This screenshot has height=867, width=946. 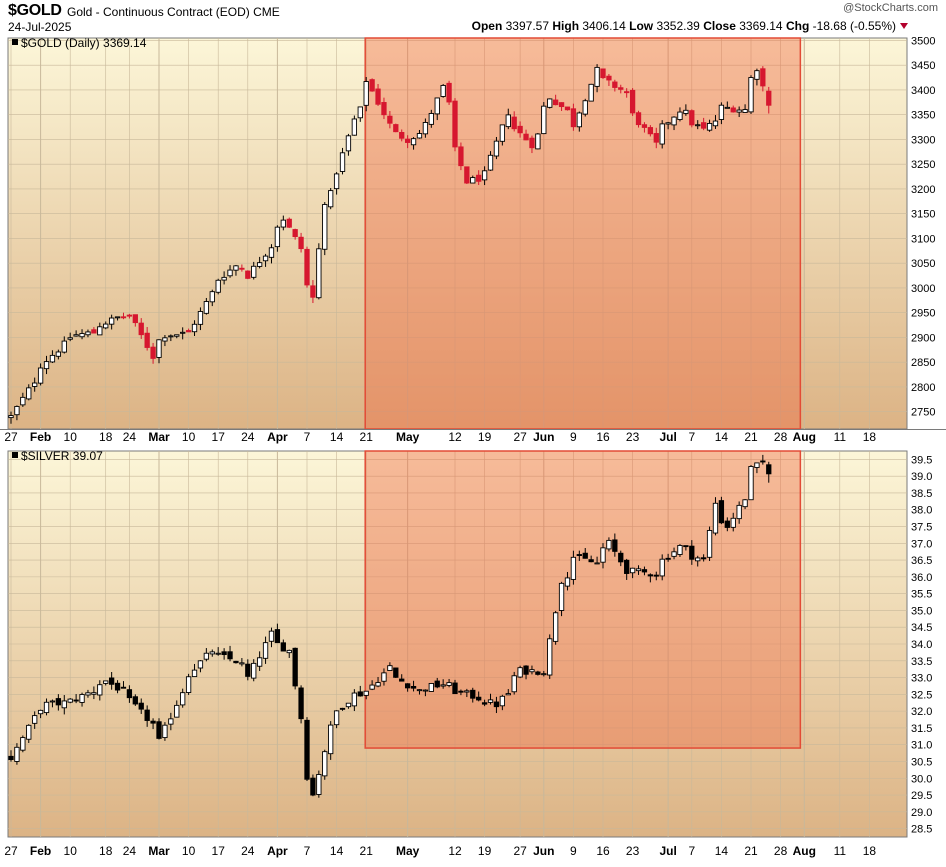 I want to click on open-label: Open, so click(x=487, y=26).